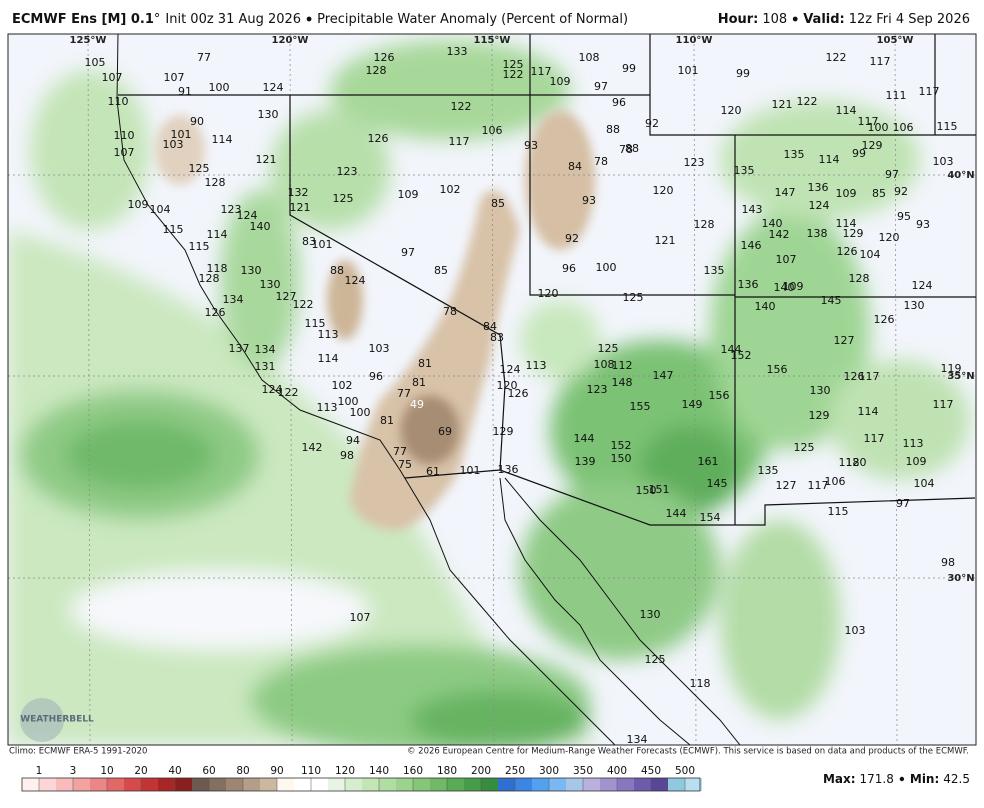 The width and height of the screenshot is (984, 808). I want to click on hour-label: Hour:, so click(738, 19).